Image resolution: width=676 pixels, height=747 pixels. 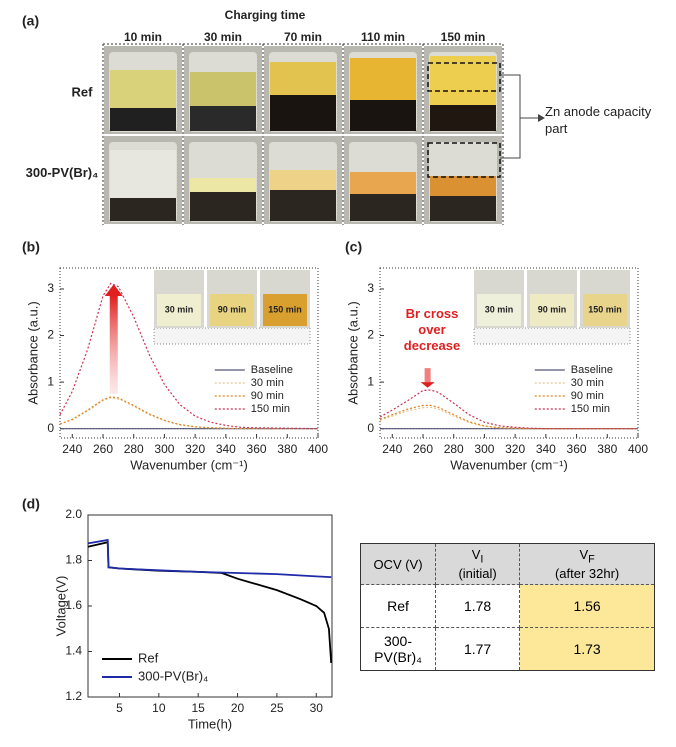 What do you see at coordinates (31, 247) in the screenshot?
I see `panel-label: (b)` at bounding box center [31, 247].